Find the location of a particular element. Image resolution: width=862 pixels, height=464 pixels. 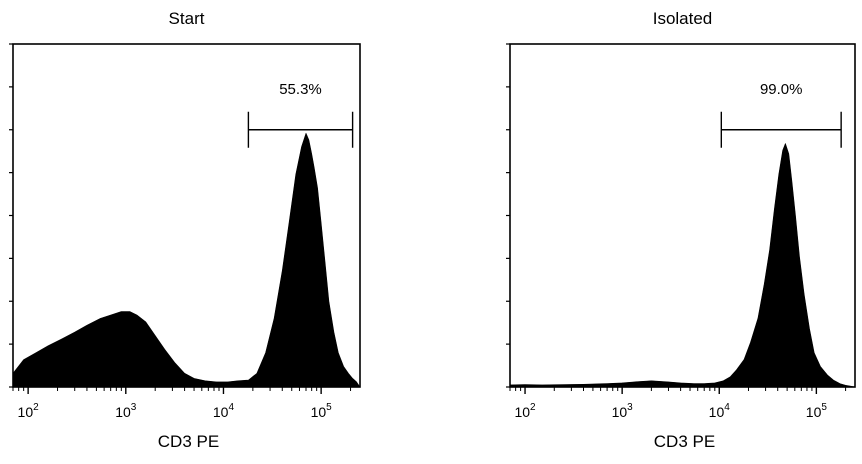

gate-percentage-label: 55.3% is located at coordinates (300, 89).